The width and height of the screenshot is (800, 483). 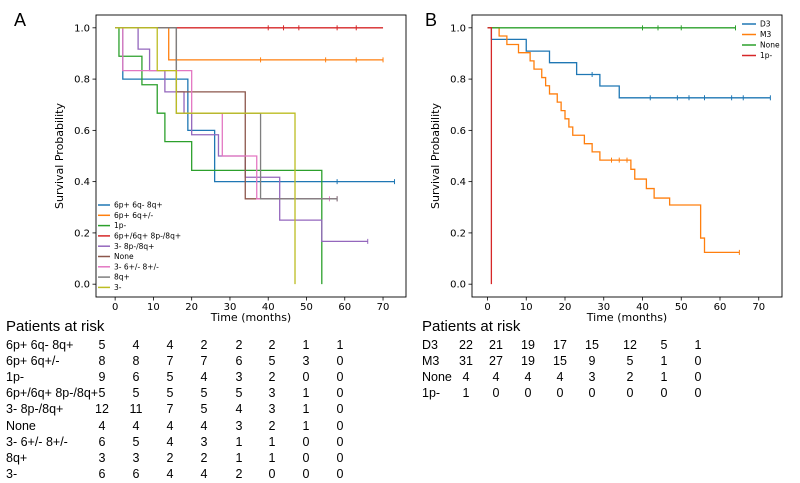 I want to click on risk-count: 7, so click(x=204, y=361).